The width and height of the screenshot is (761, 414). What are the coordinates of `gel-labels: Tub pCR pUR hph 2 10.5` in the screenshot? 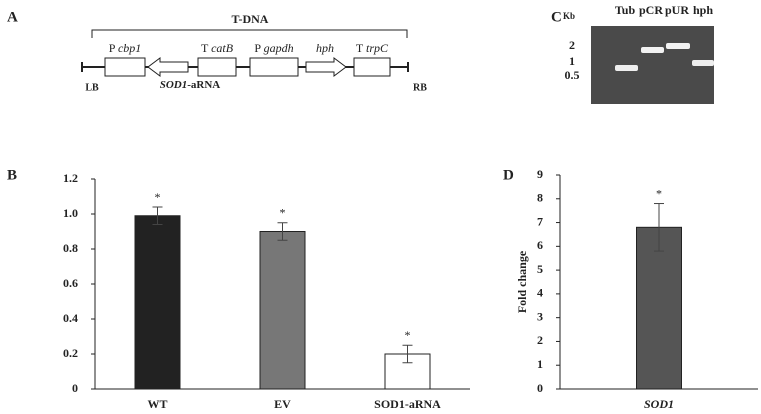 It's located at (639, 42).